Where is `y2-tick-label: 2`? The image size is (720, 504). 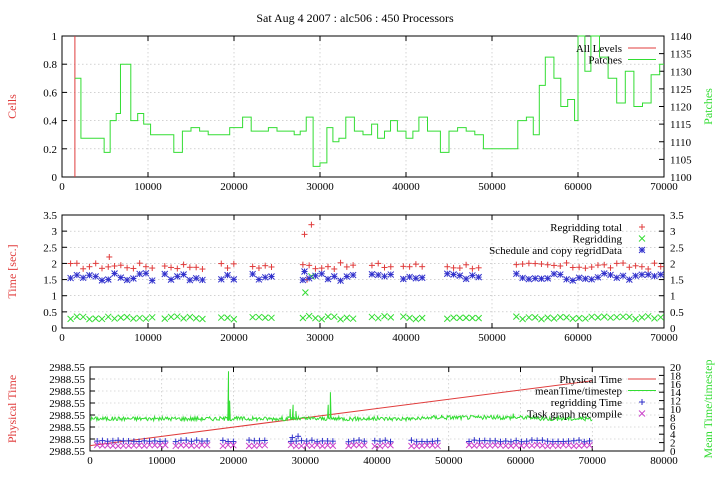
y2-tick-label: 2 is located at coordinates (673, 264).